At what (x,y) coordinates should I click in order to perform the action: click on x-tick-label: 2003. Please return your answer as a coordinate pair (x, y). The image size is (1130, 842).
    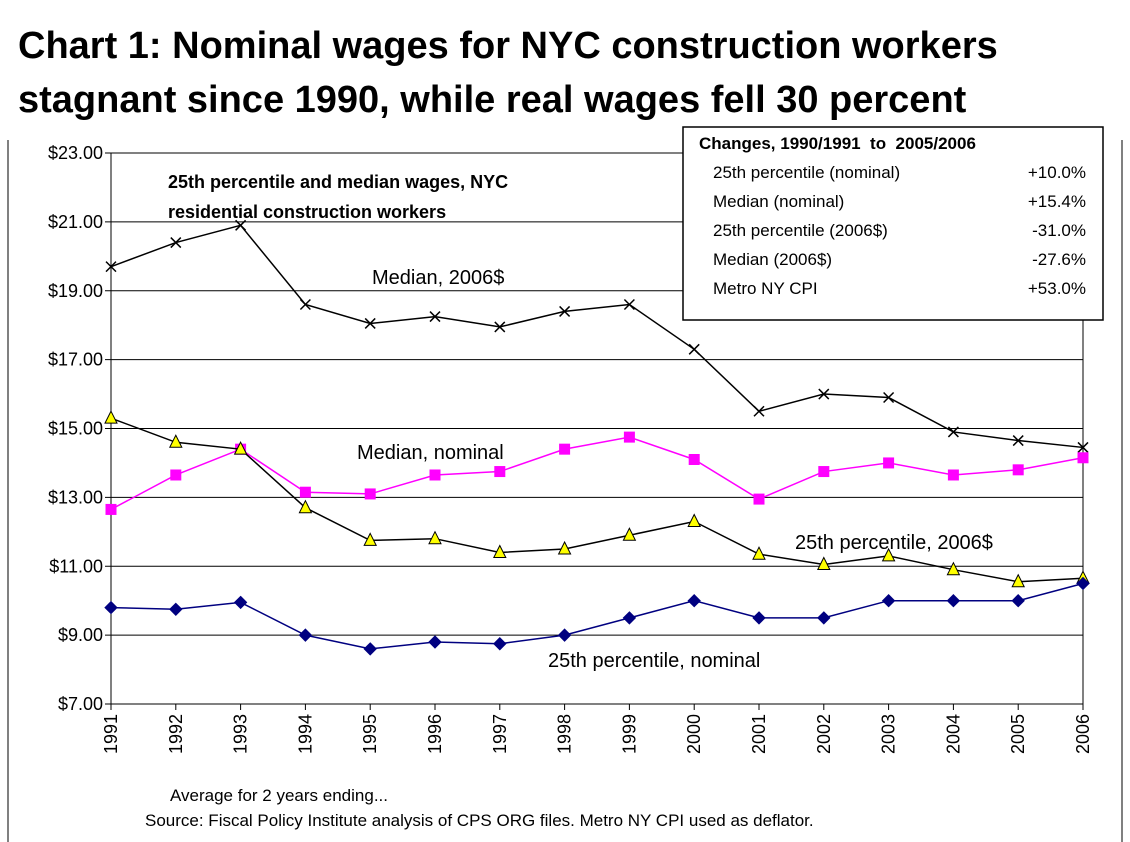
    Looking at the image, I should click on (889, 734).